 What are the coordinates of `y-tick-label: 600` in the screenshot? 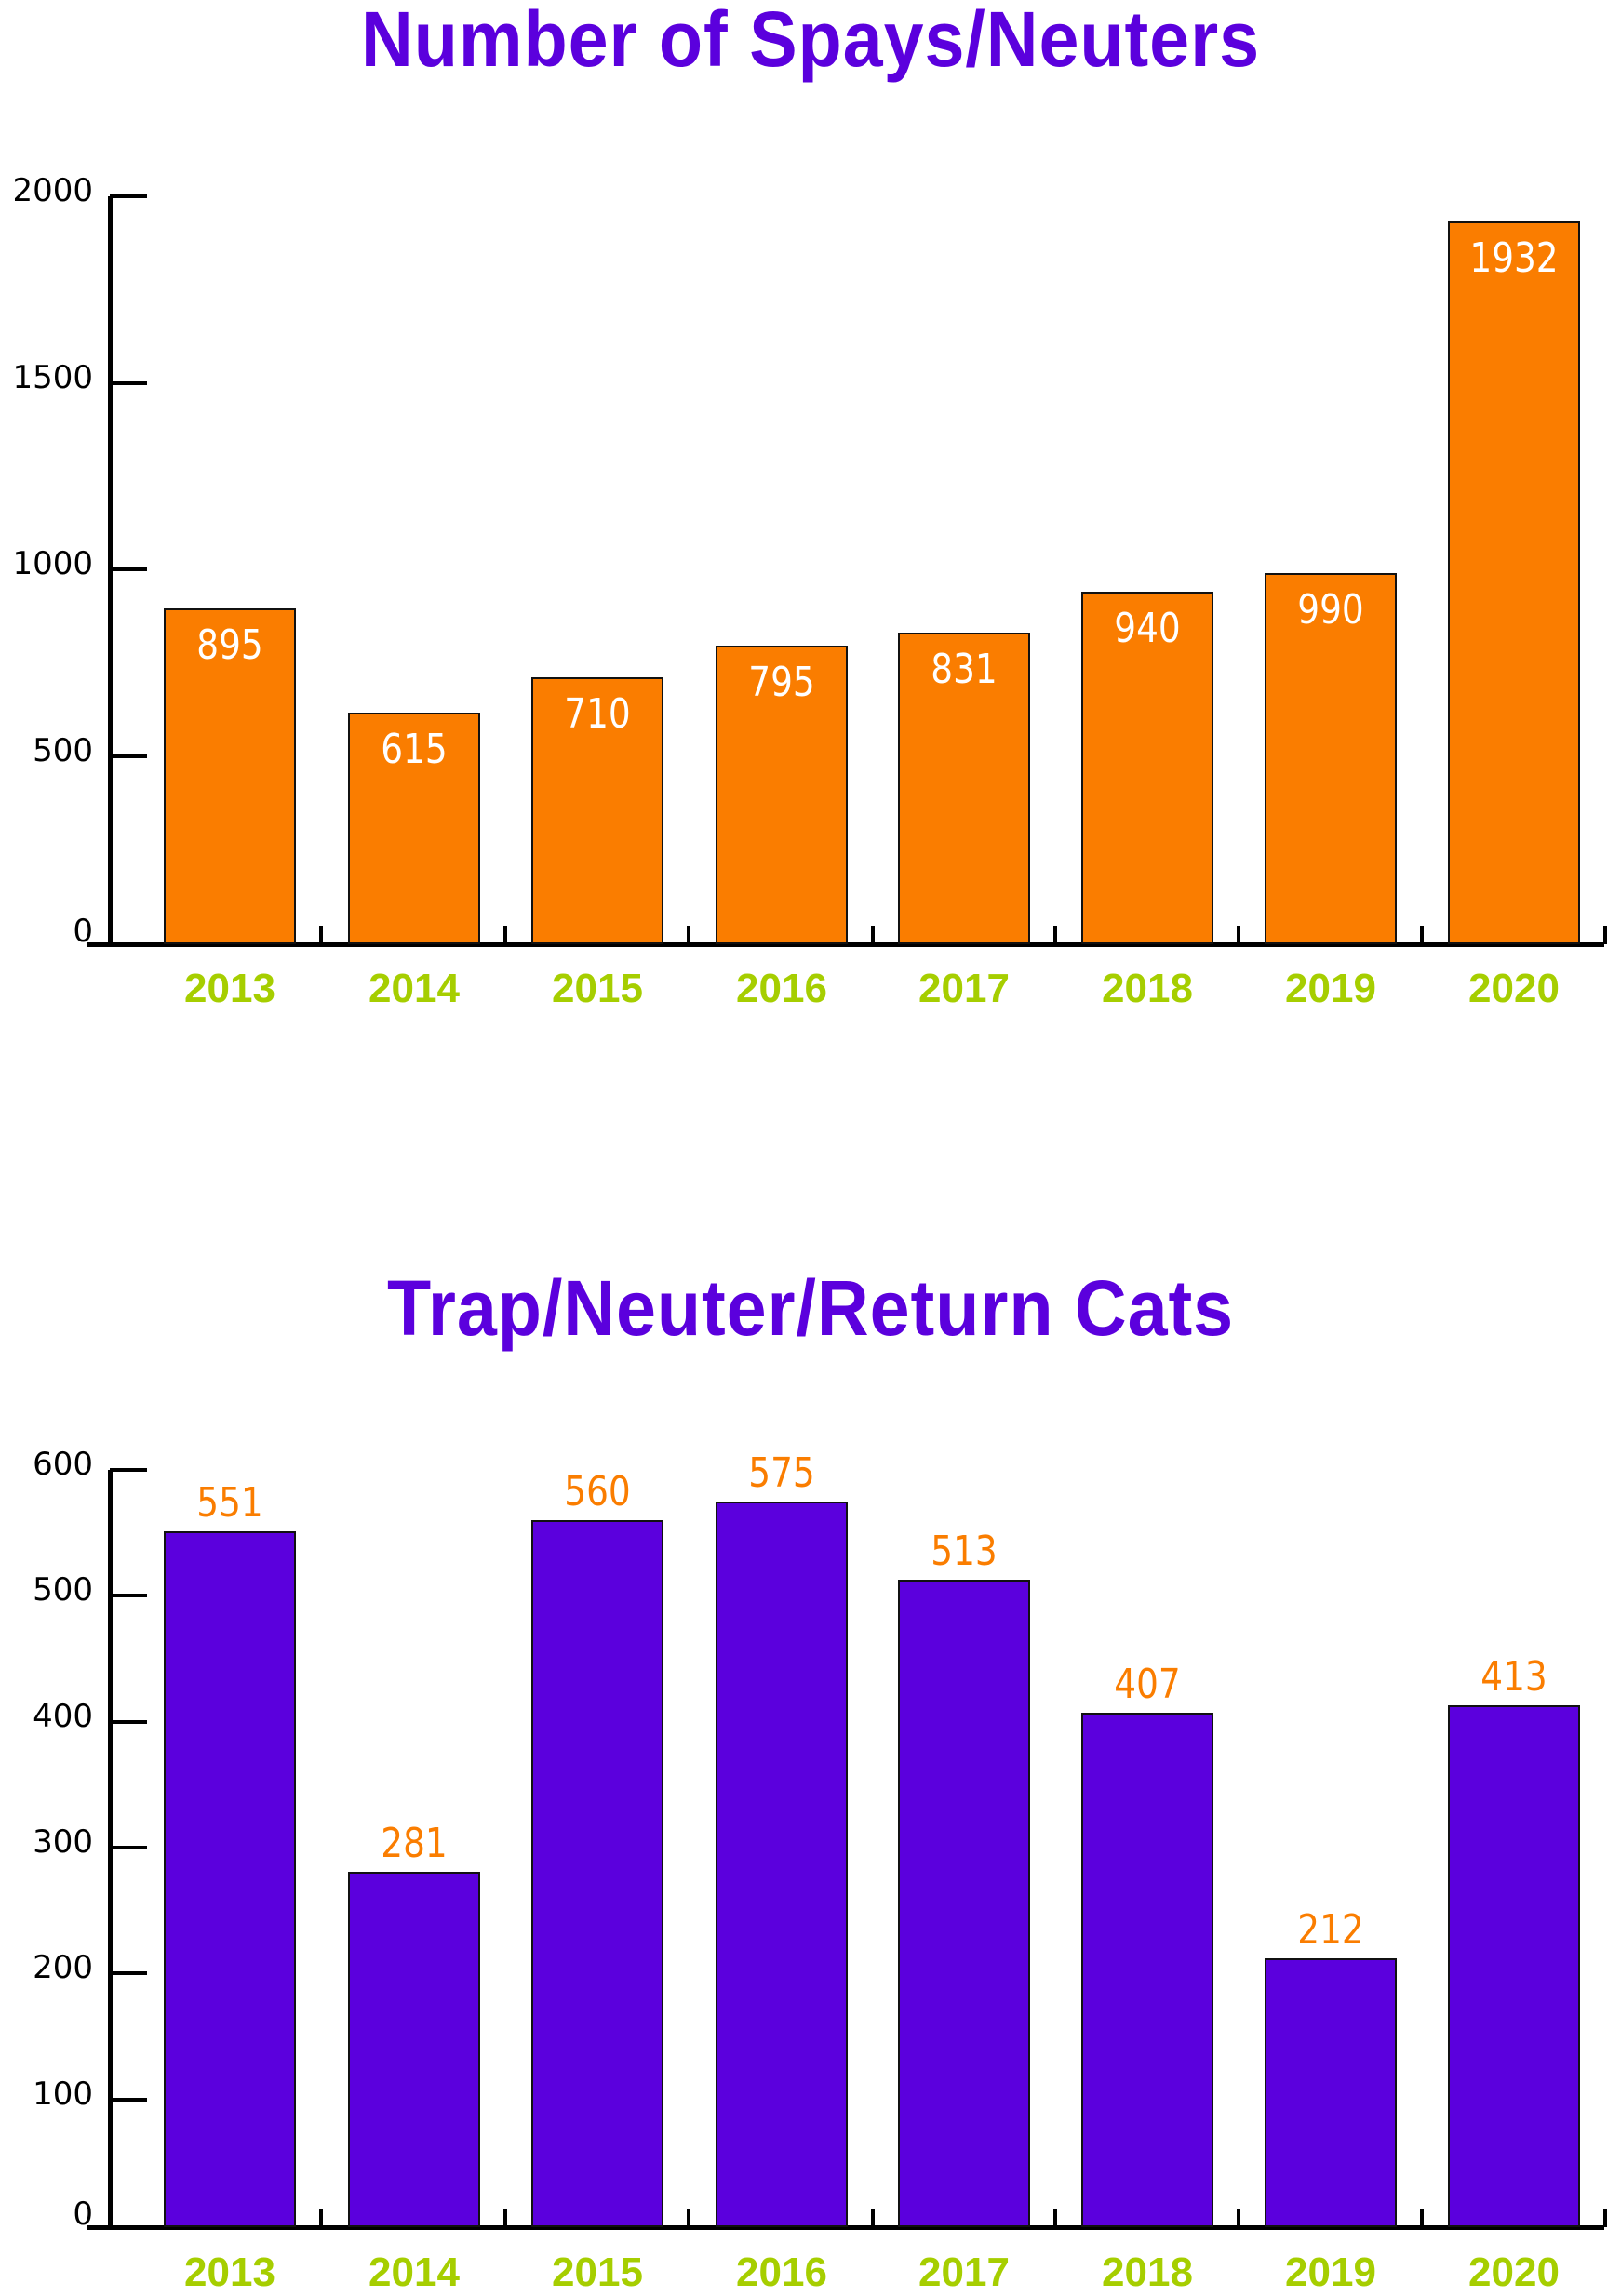 It's located at (63, 1464).